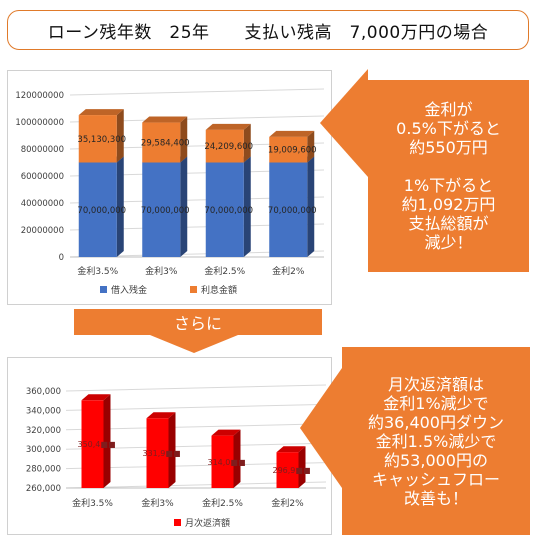 This screenshot has height=545, width=542. I want to click on y-tick-label: 20000000, so click(42, 231).